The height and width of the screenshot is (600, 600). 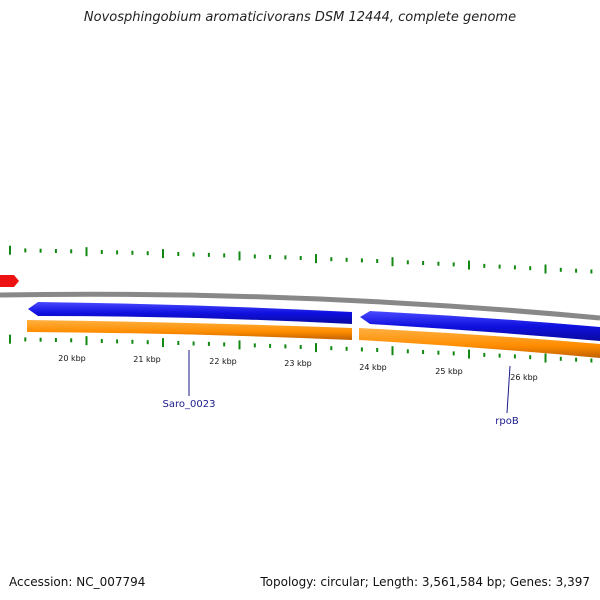 I want to click on gene-label-rpob: rpoB, so click(x=507, y=421).